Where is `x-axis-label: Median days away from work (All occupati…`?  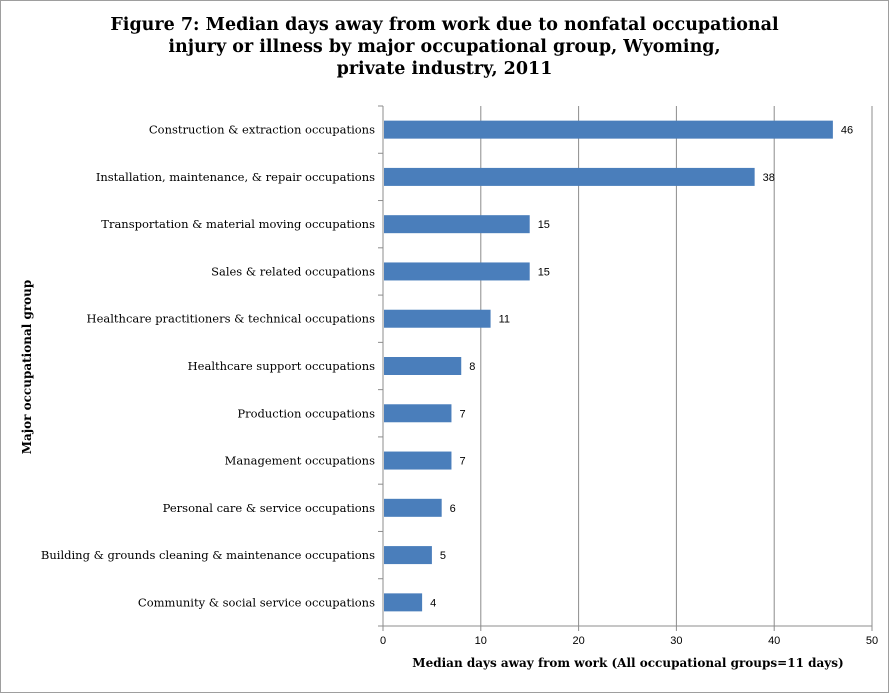
x-axis-label: Median days away from work (All occupati… is located at coordinates (628, 663).